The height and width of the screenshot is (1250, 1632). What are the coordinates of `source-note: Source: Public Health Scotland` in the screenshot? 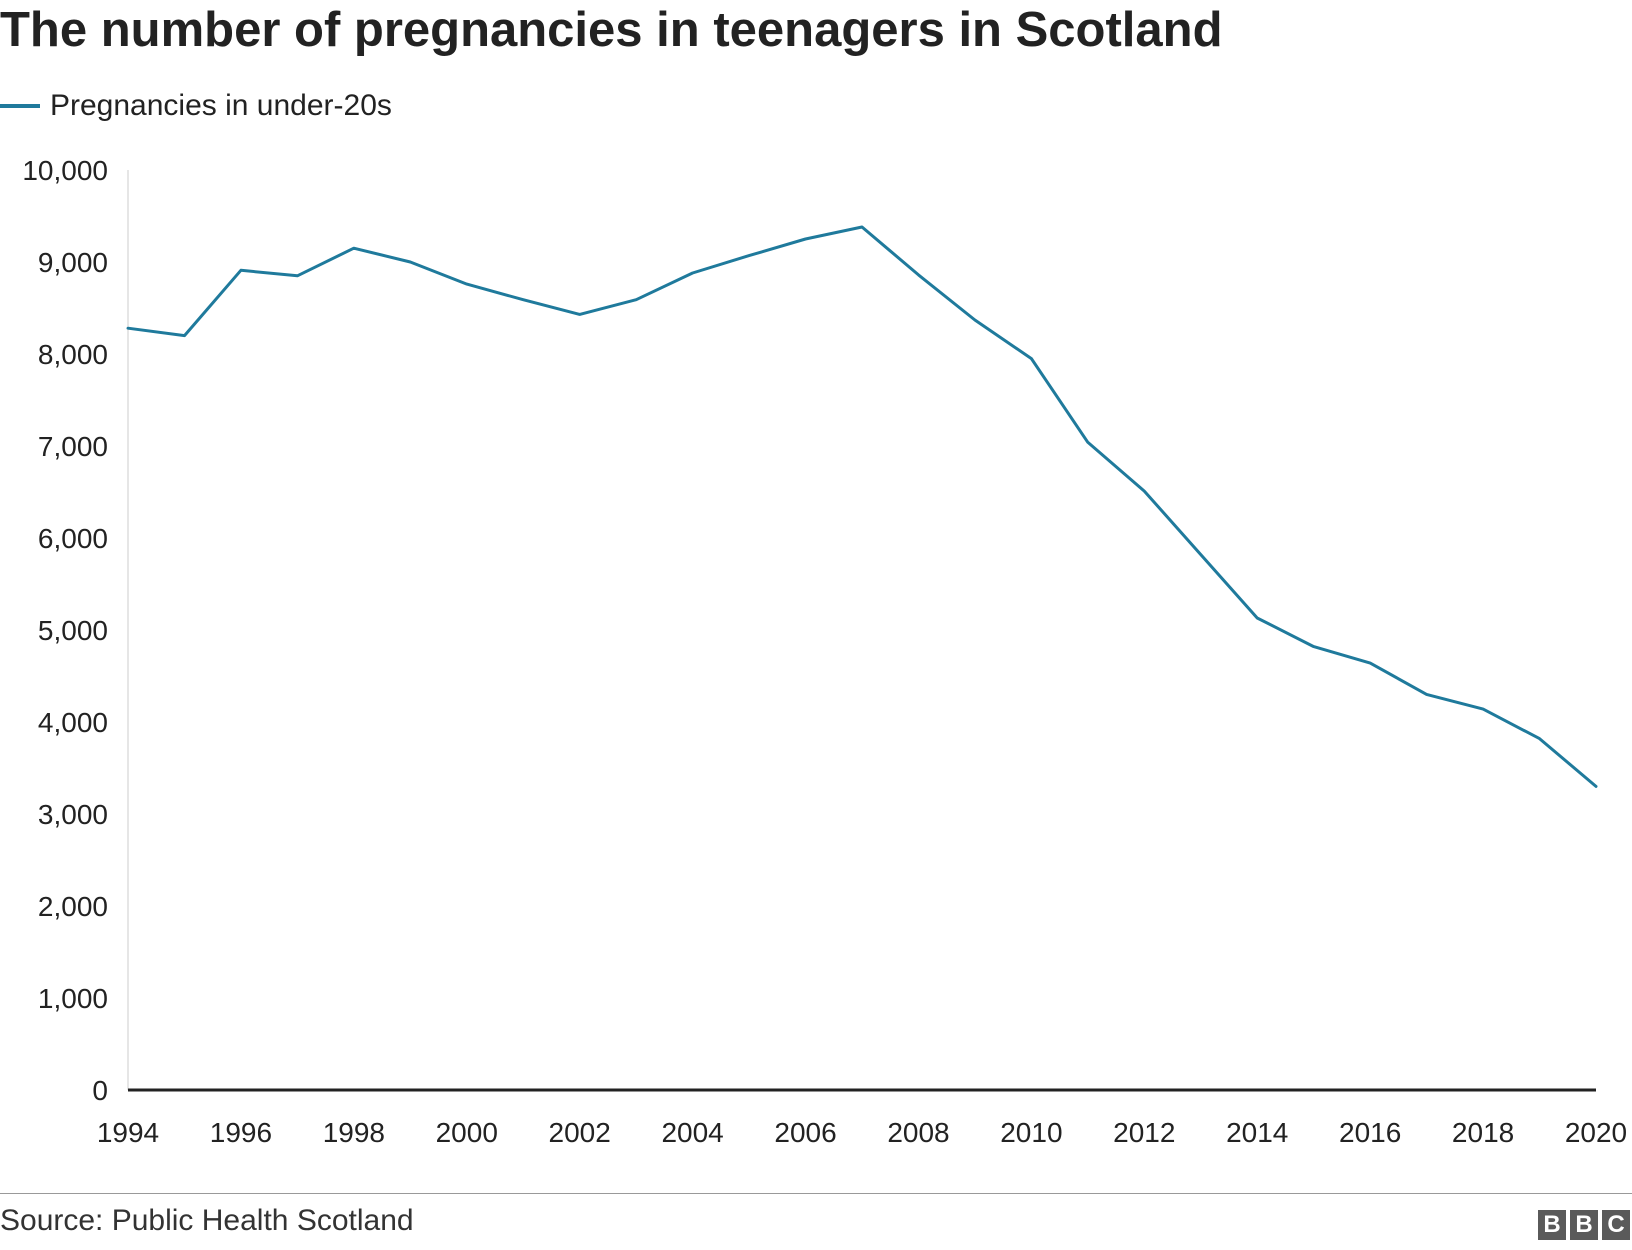 It's located at (207, 1220).